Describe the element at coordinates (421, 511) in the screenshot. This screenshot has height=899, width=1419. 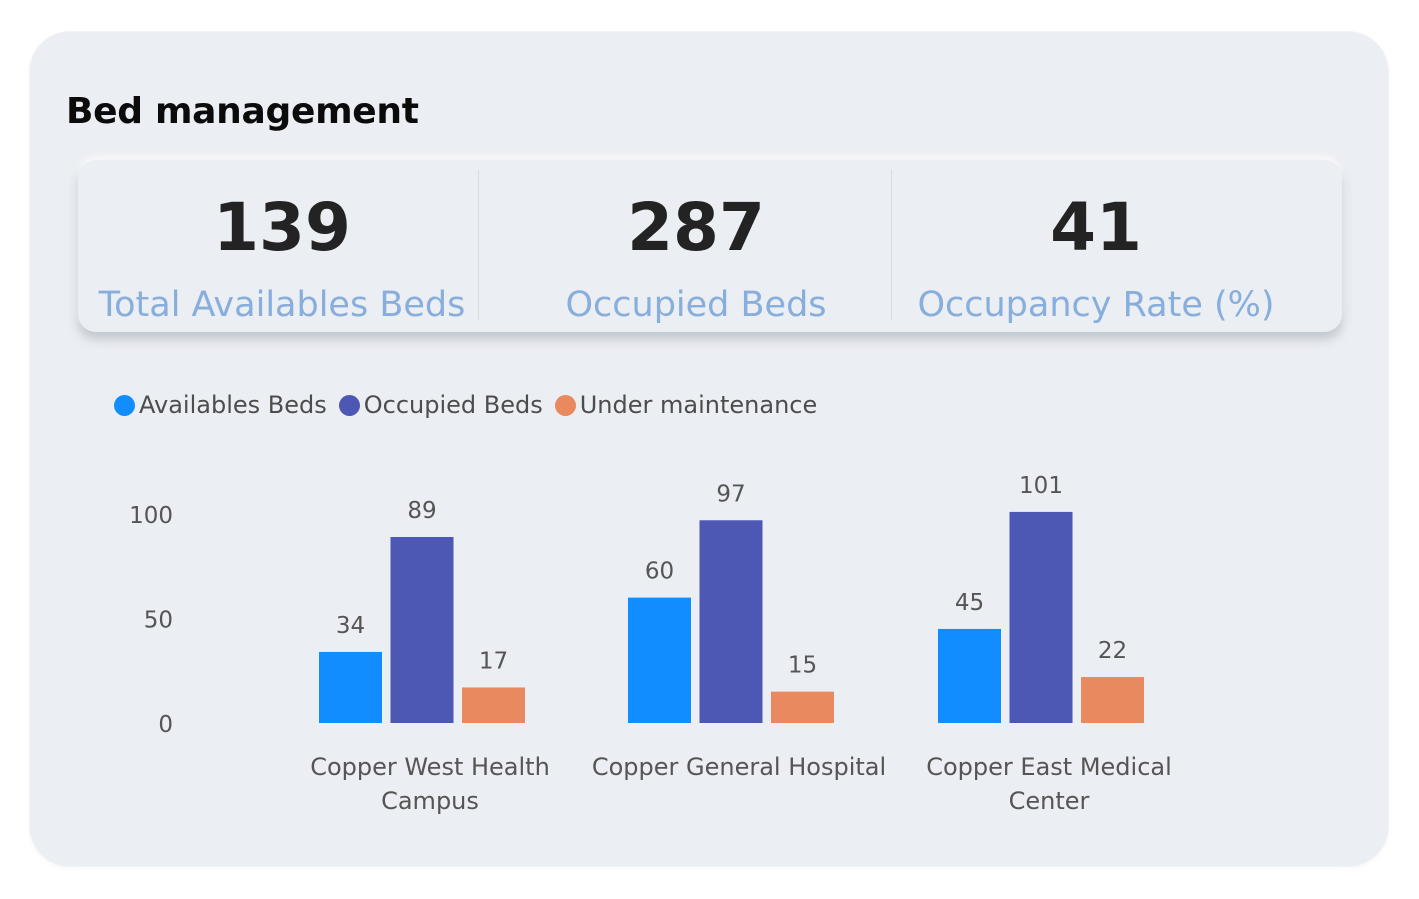
I see `data-label: 89` at that location.